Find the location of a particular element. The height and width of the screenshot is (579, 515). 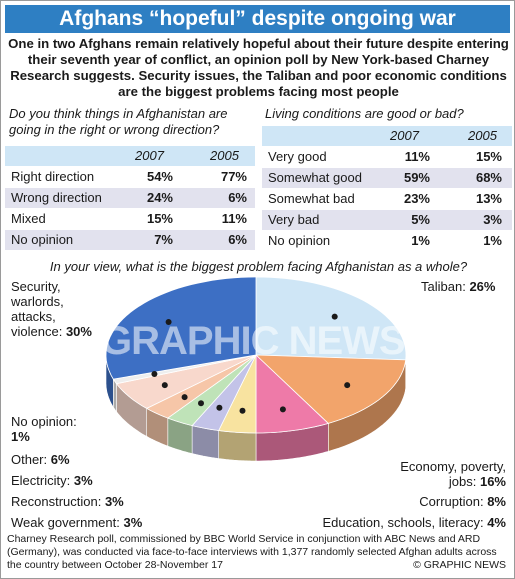

value-2005: 15% is located at coordinates (488, 156).